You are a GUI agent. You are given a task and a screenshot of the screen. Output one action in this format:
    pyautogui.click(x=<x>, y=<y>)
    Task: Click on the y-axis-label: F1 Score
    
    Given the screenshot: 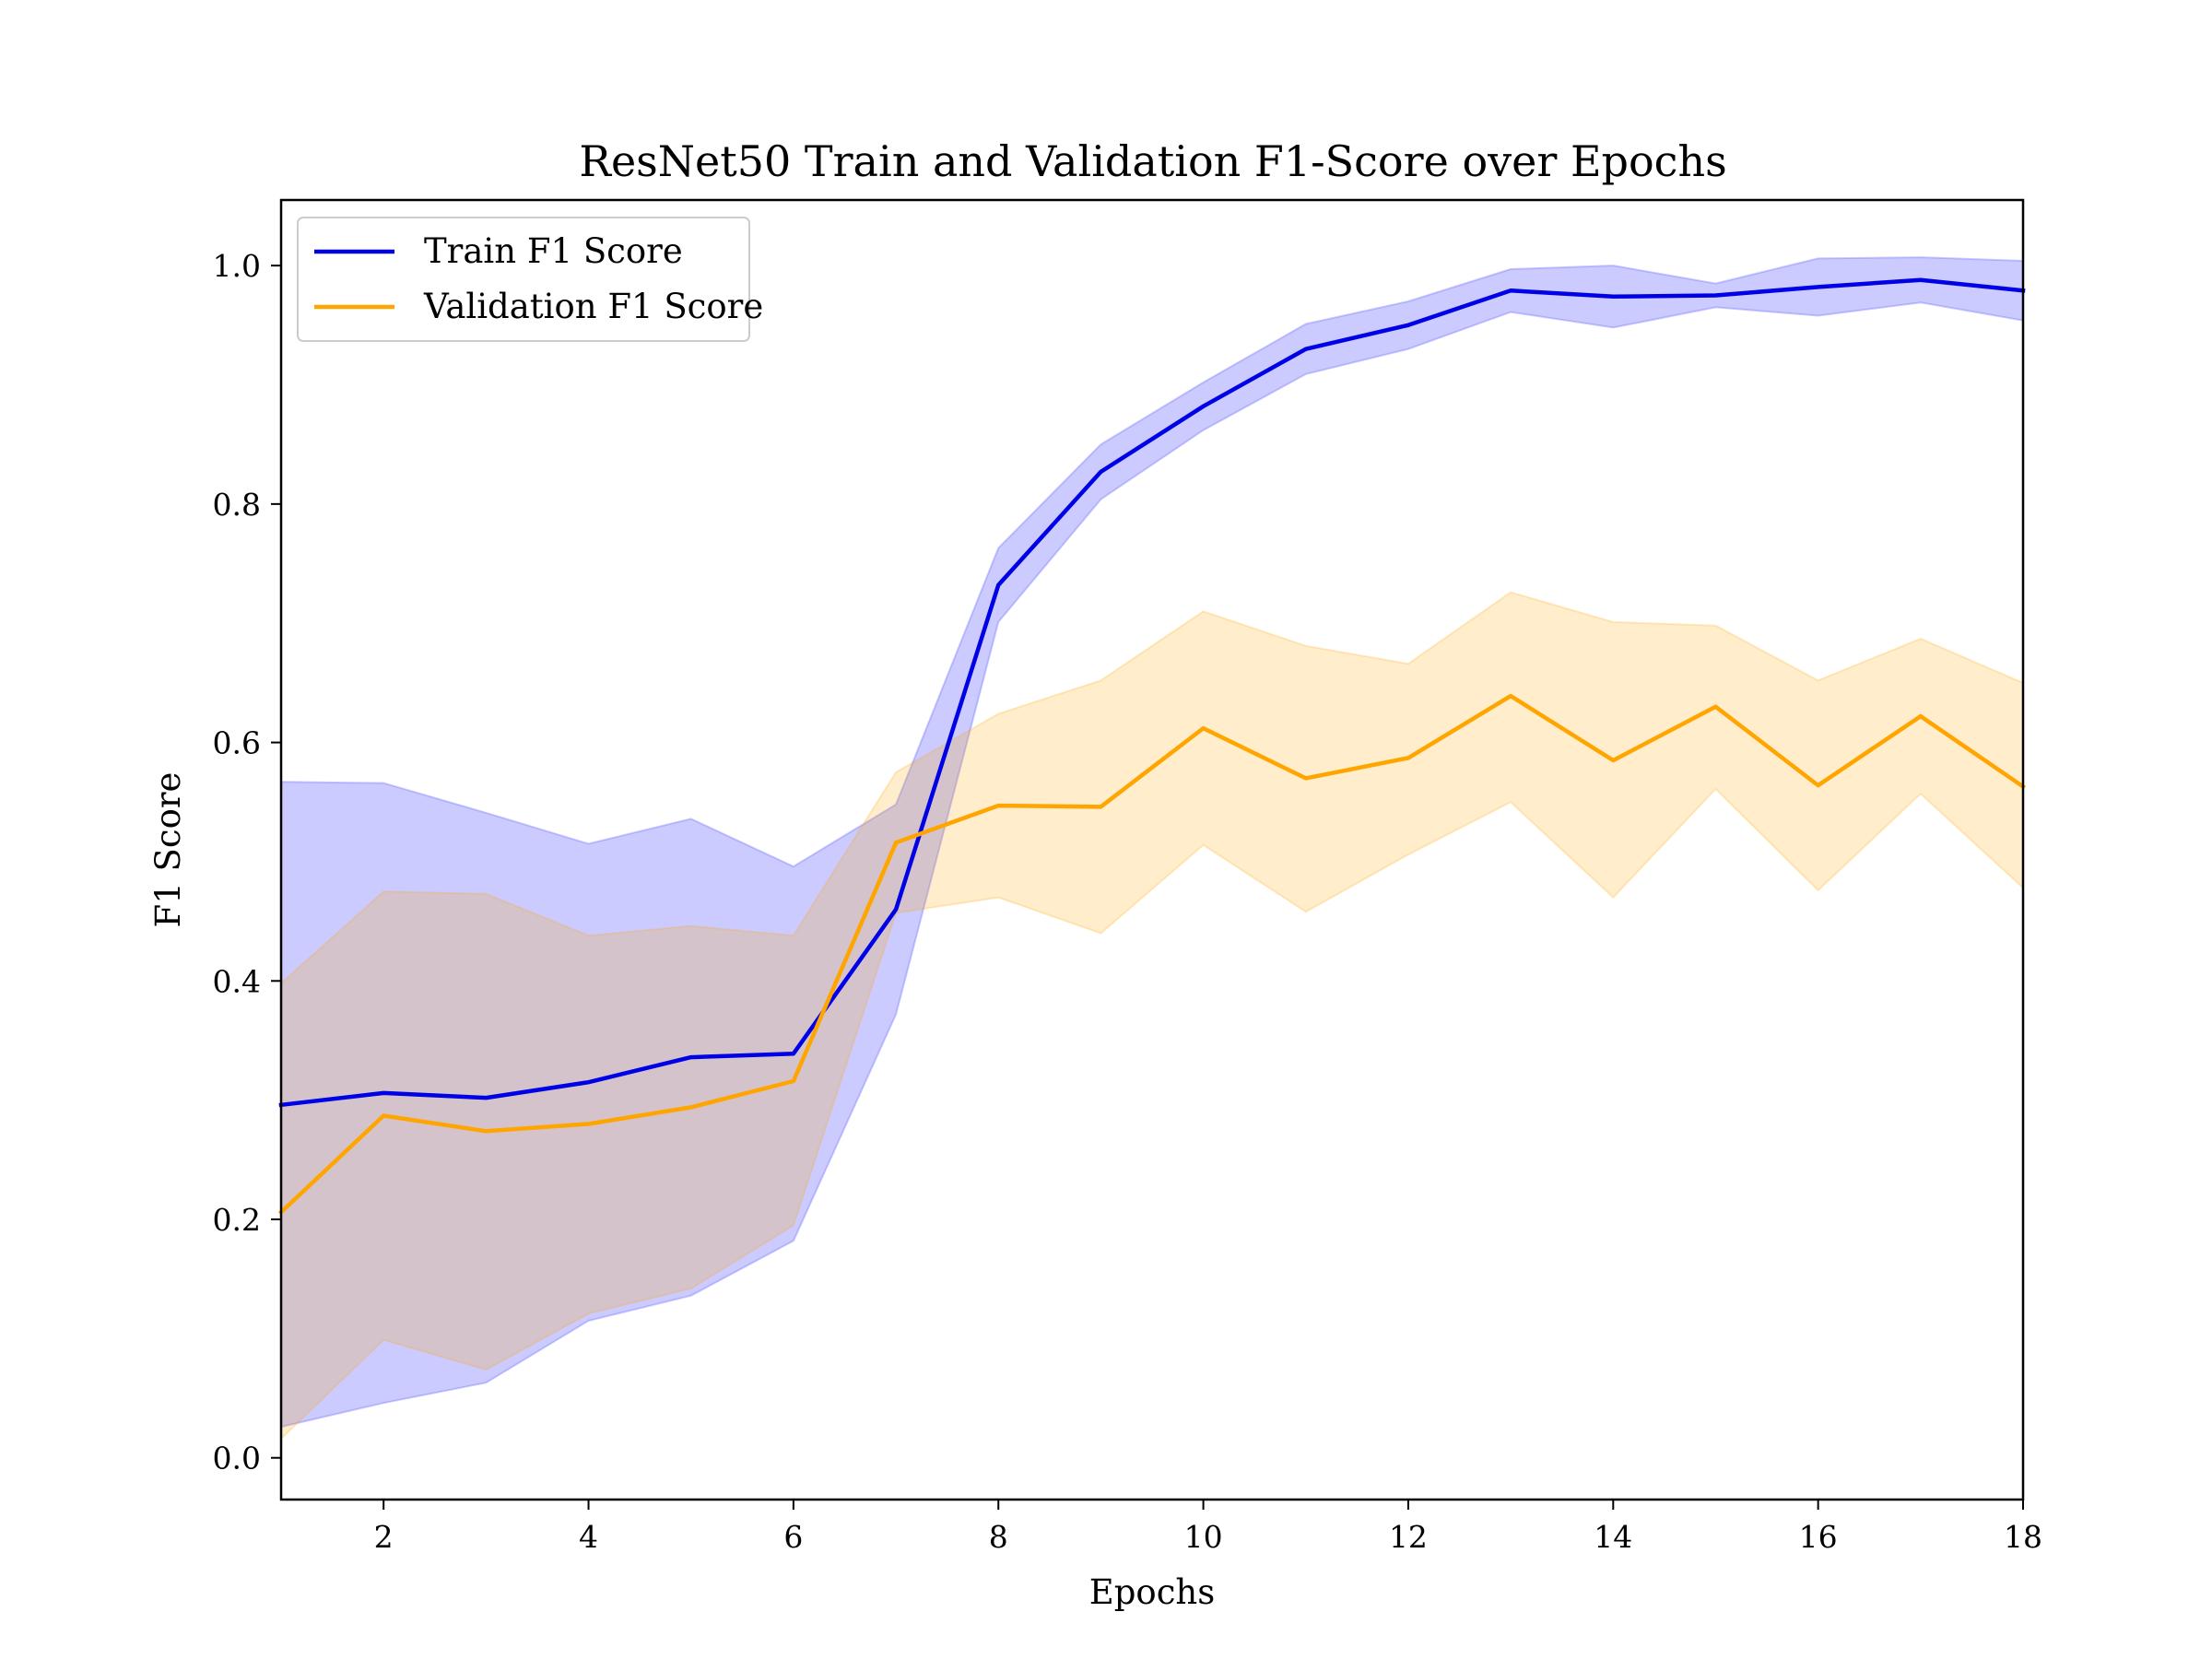 What is the action you would take?
    pyautogui.click(x=168, y=850)
    